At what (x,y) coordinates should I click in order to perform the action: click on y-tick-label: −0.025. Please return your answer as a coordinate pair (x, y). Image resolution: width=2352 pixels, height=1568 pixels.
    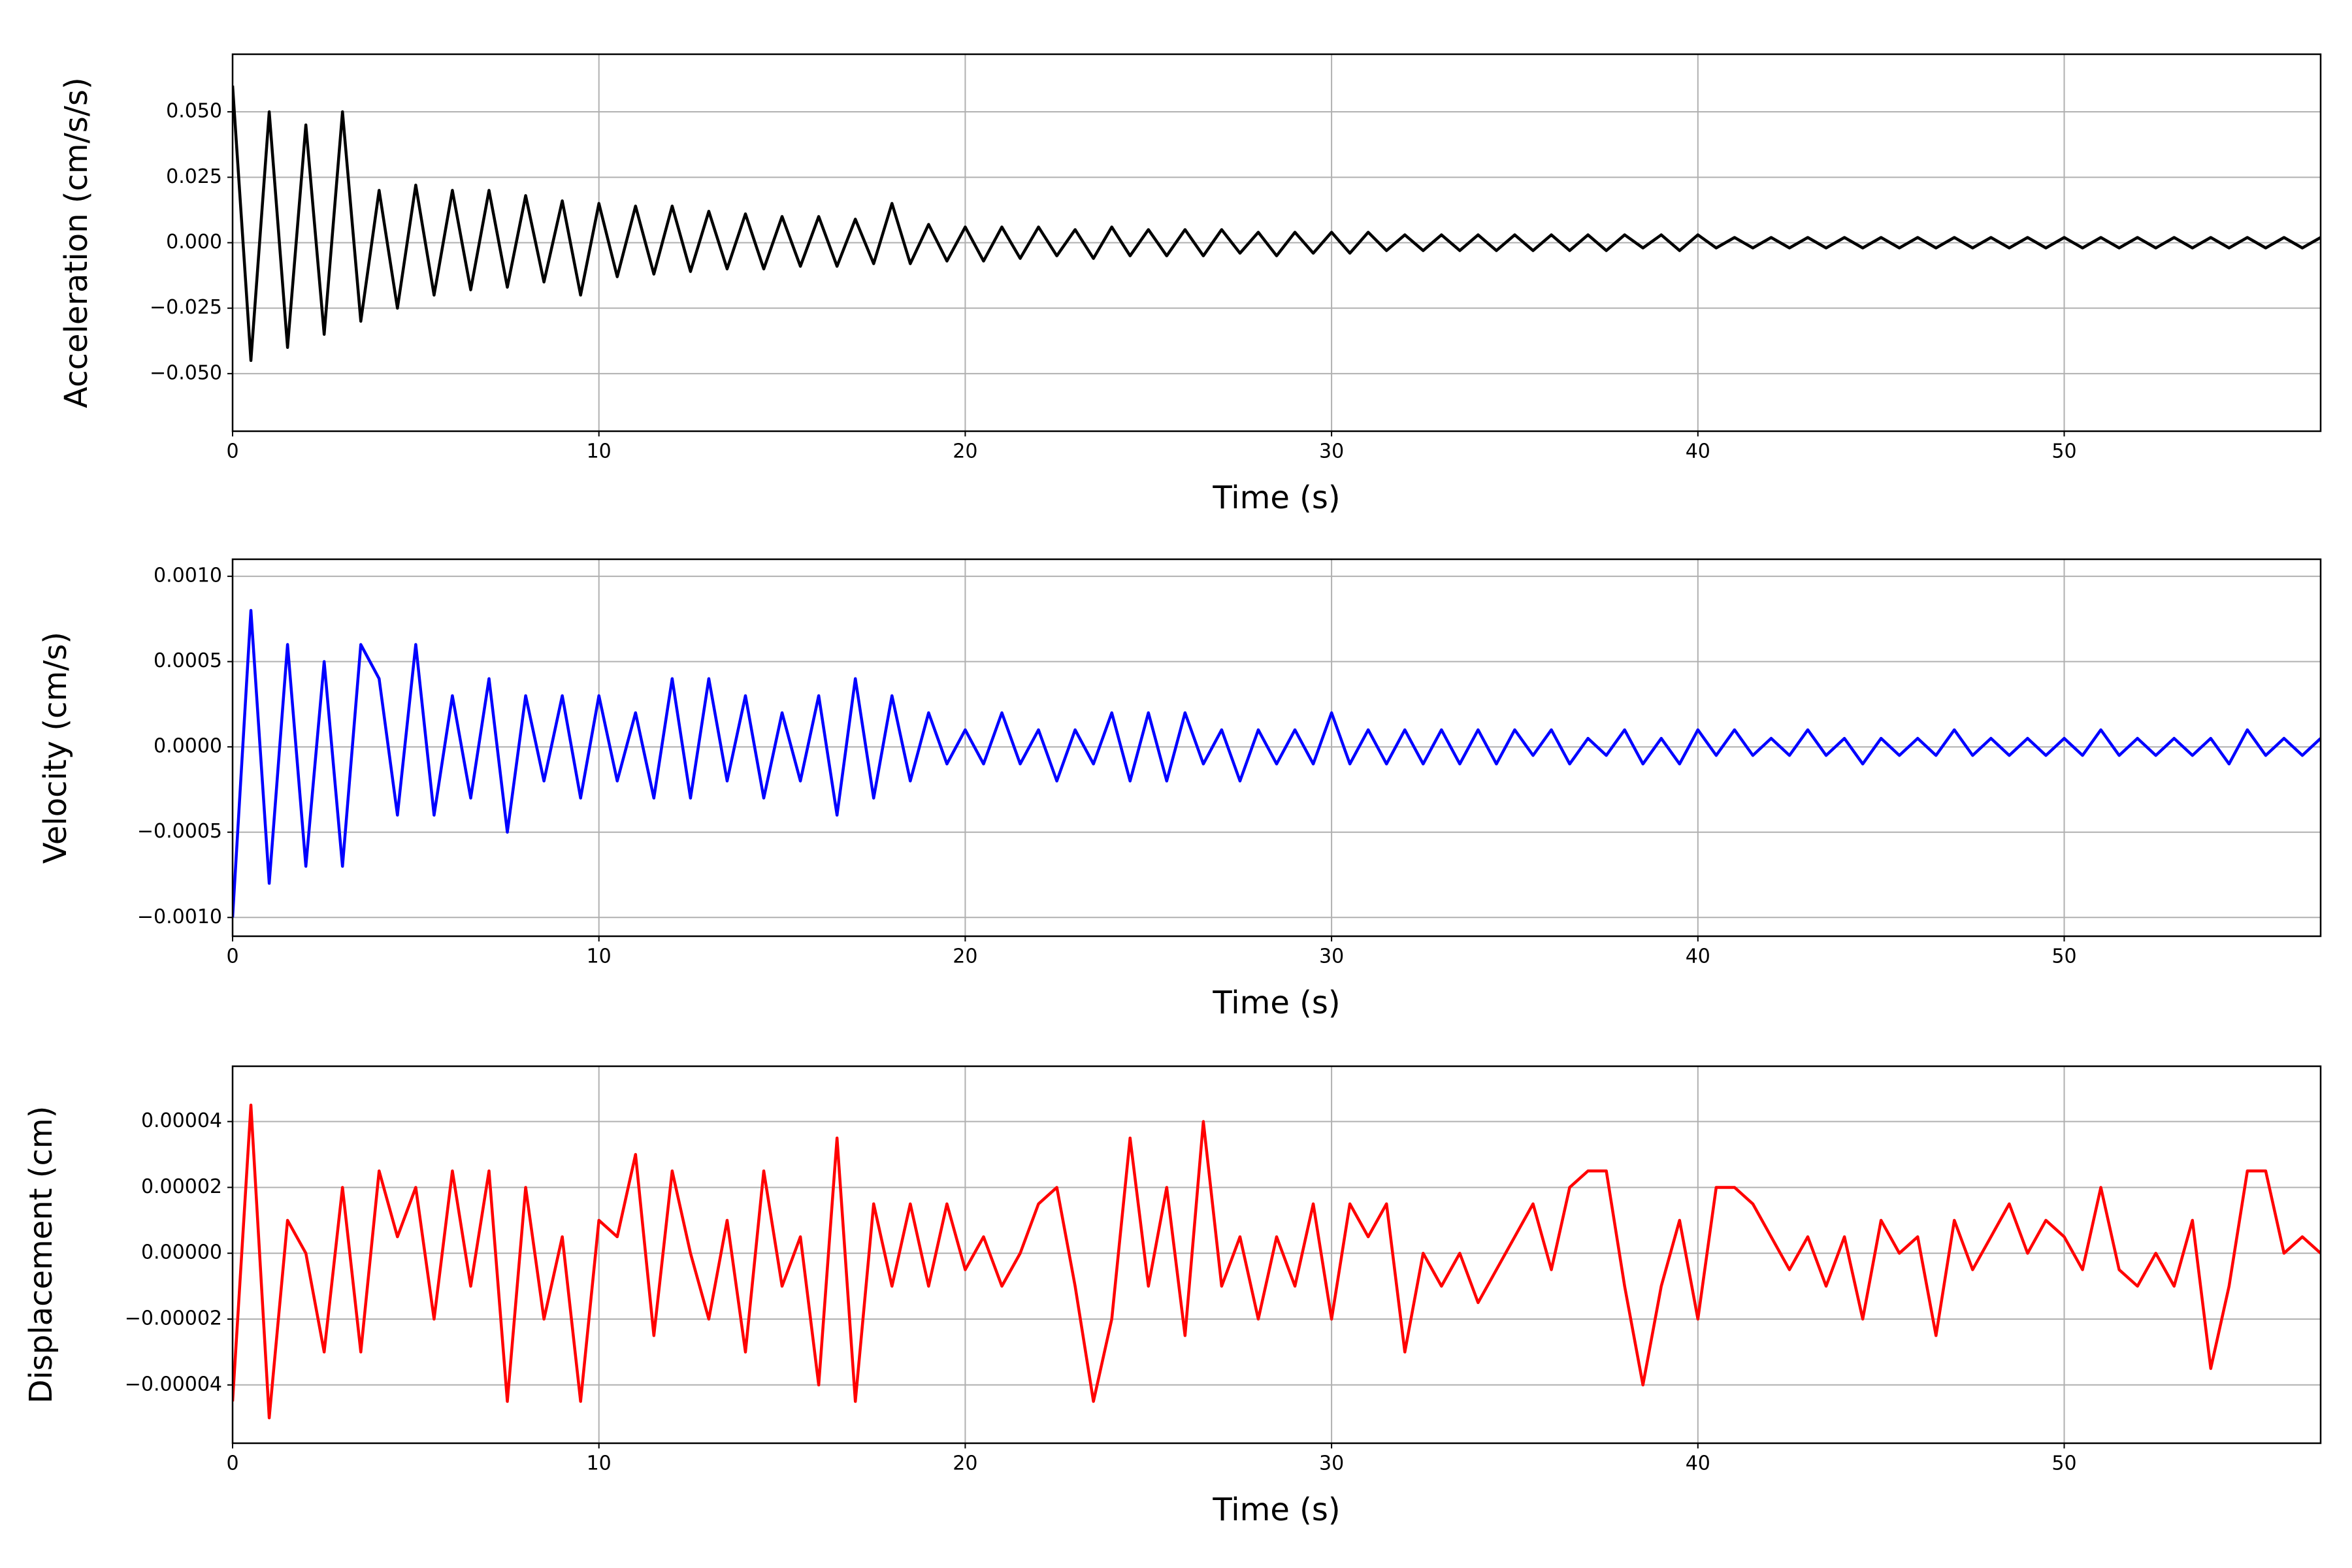
    Looking at the image, I should click on (186, 307).